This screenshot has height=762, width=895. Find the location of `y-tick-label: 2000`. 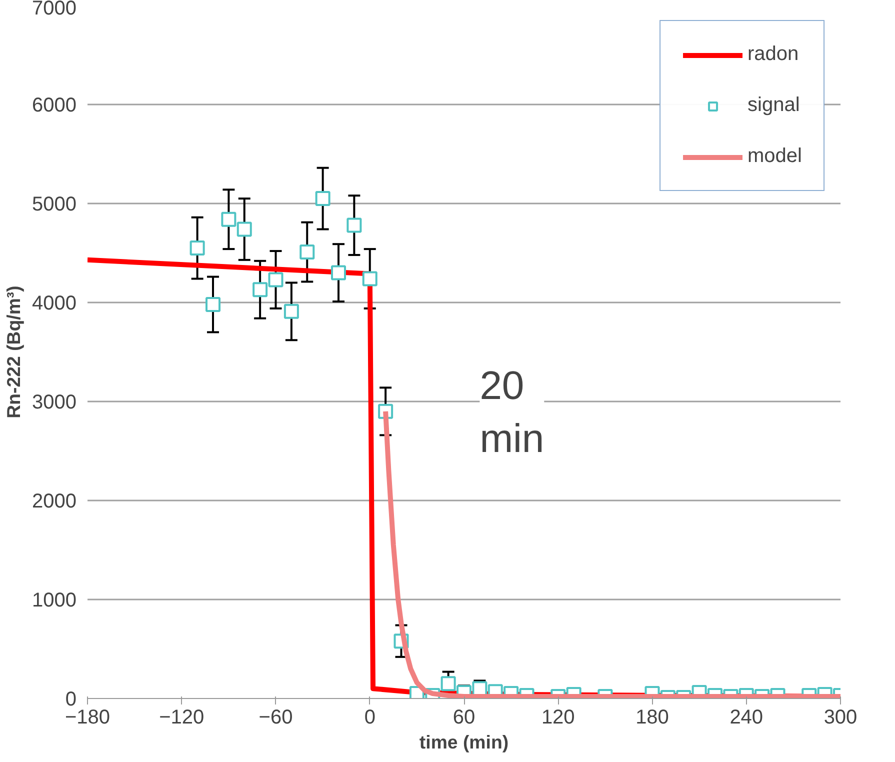

y-tick-label: 2000 is located at coordinates (54, 501).